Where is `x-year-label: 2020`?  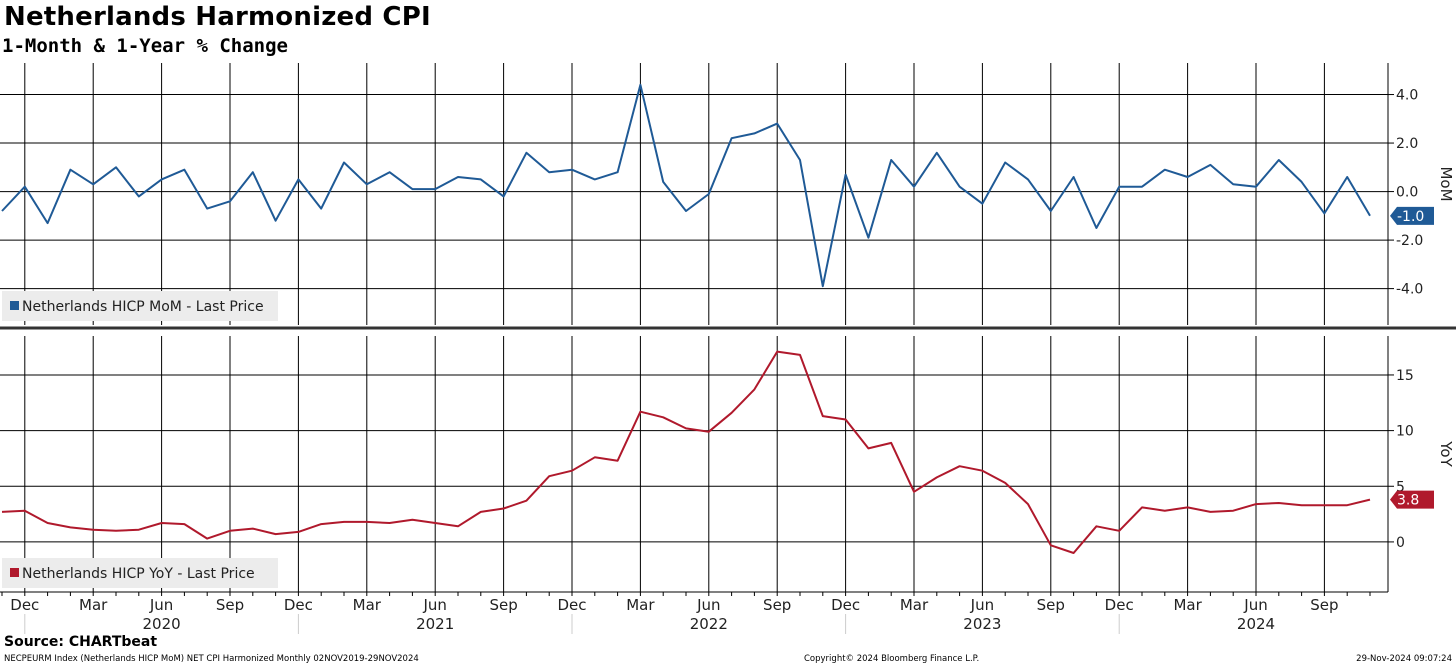
x-year-label: 2020 is located at coordinates (162, 624).